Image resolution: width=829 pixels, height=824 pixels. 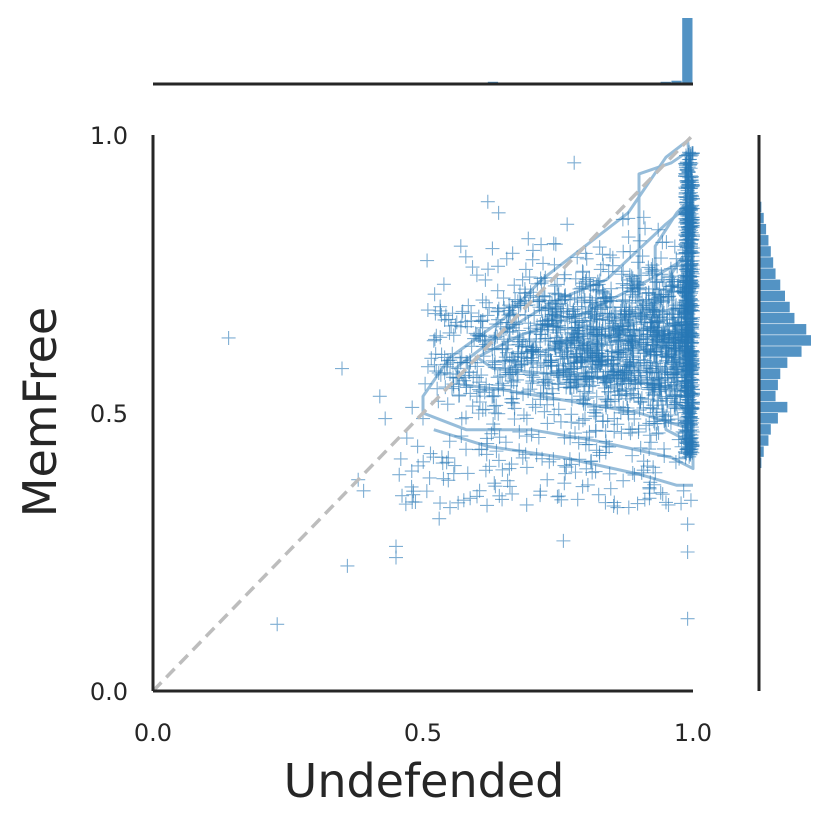 I want to click on x-hist-bar, so click(x=676, y=82).